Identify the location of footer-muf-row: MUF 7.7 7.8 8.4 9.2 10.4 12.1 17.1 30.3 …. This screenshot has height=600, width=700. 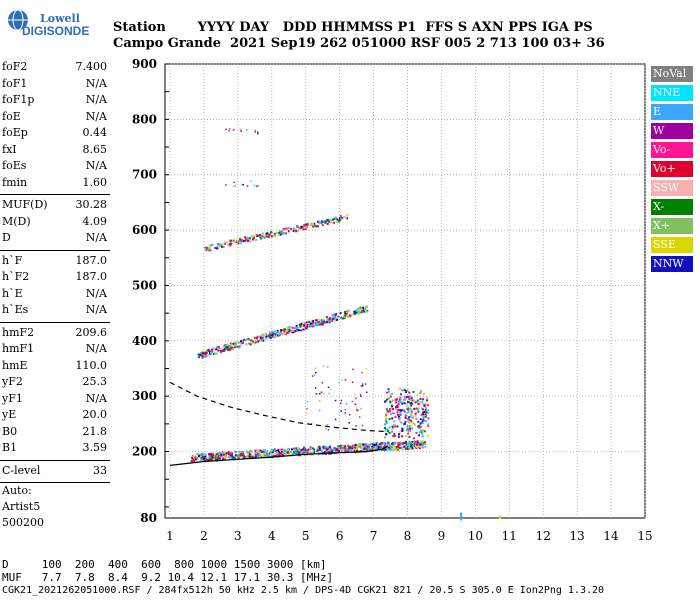
(168, 577).